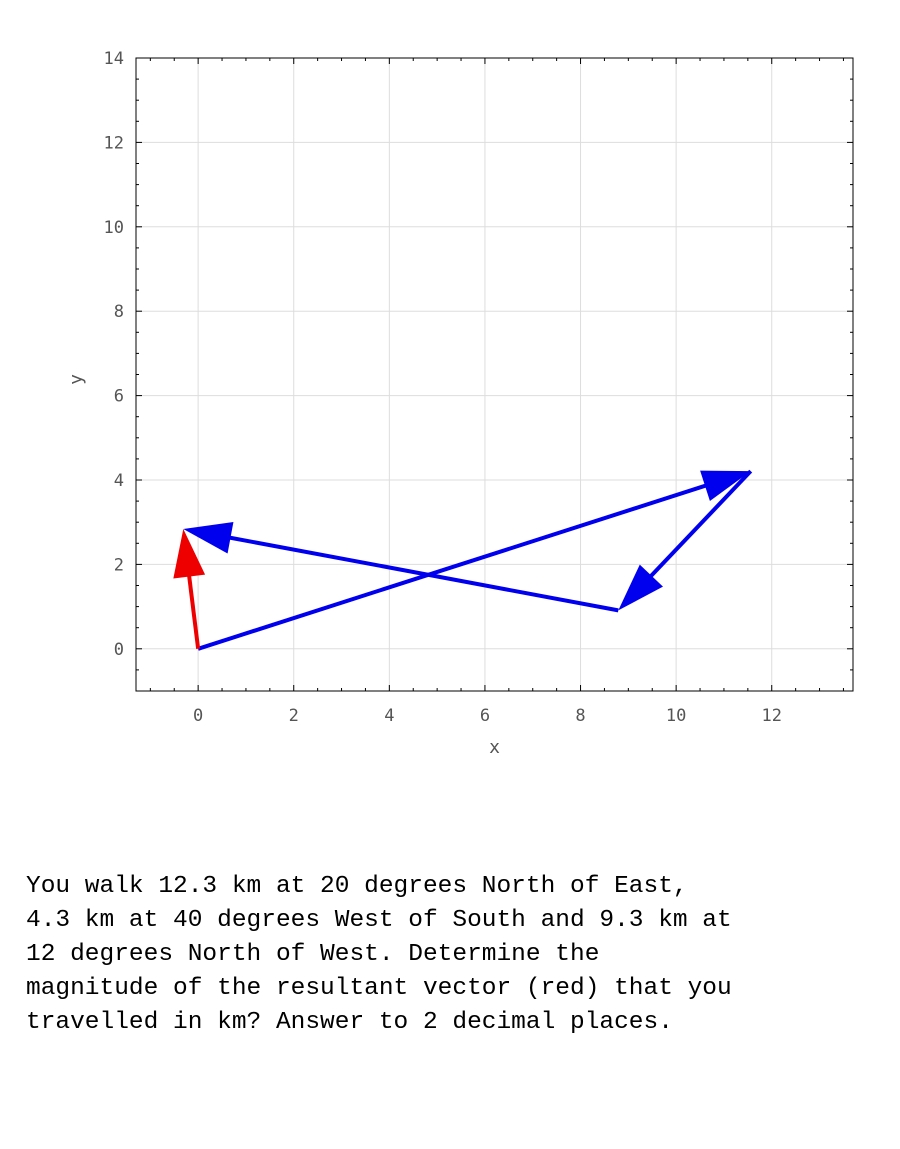 This screenshot has height=1149, width=900. Describe the element at coordinates (485, 716) in the screenshot. I see `x-tick-label: 6` at that location.